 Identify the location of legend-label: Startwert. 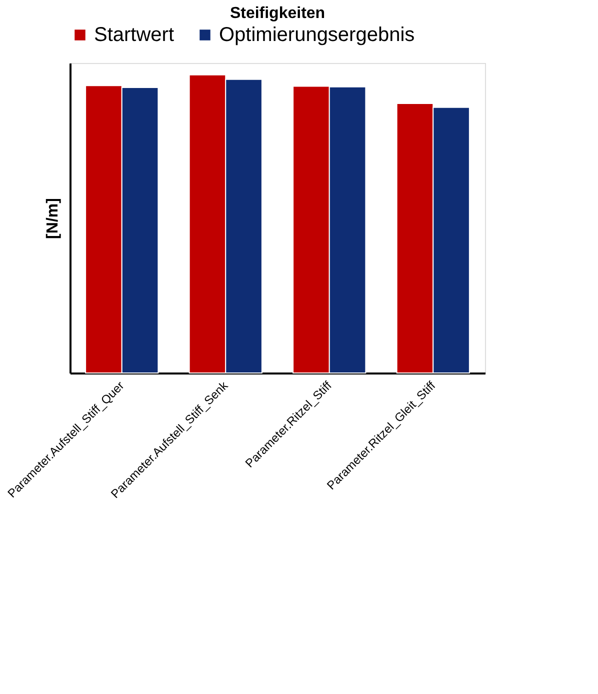
(134, 35).